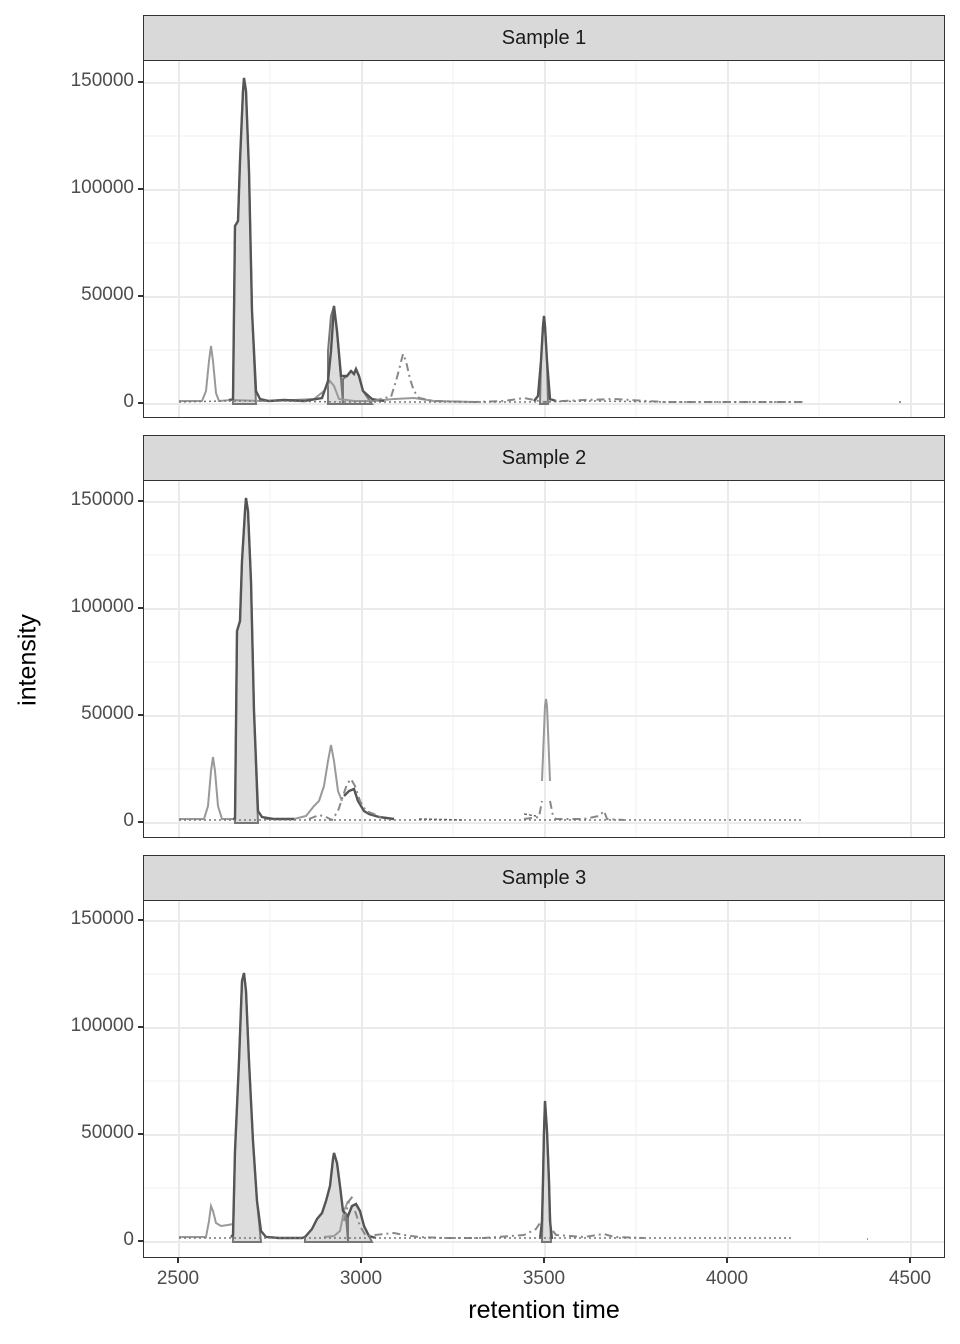  What do you see at coordinates (544, 1310) in the screenshot?
I see `x-axis-title: retention time` at bounding box center [544, 1310].